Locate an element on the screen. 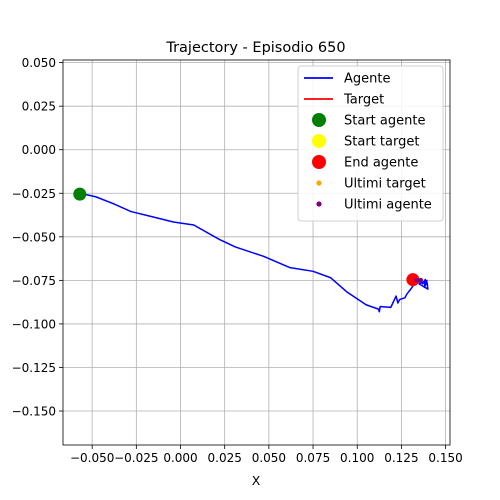  point-start-agente is located at coordinates (80, 194).